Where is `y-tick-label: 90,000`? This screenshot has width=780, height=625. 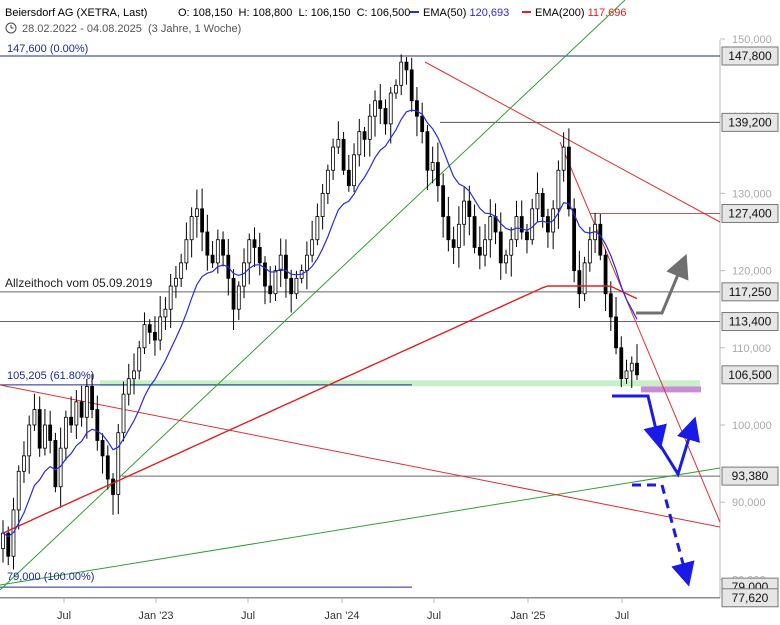
y-tick-label: 90,000 is located at coordinates (749, 503).